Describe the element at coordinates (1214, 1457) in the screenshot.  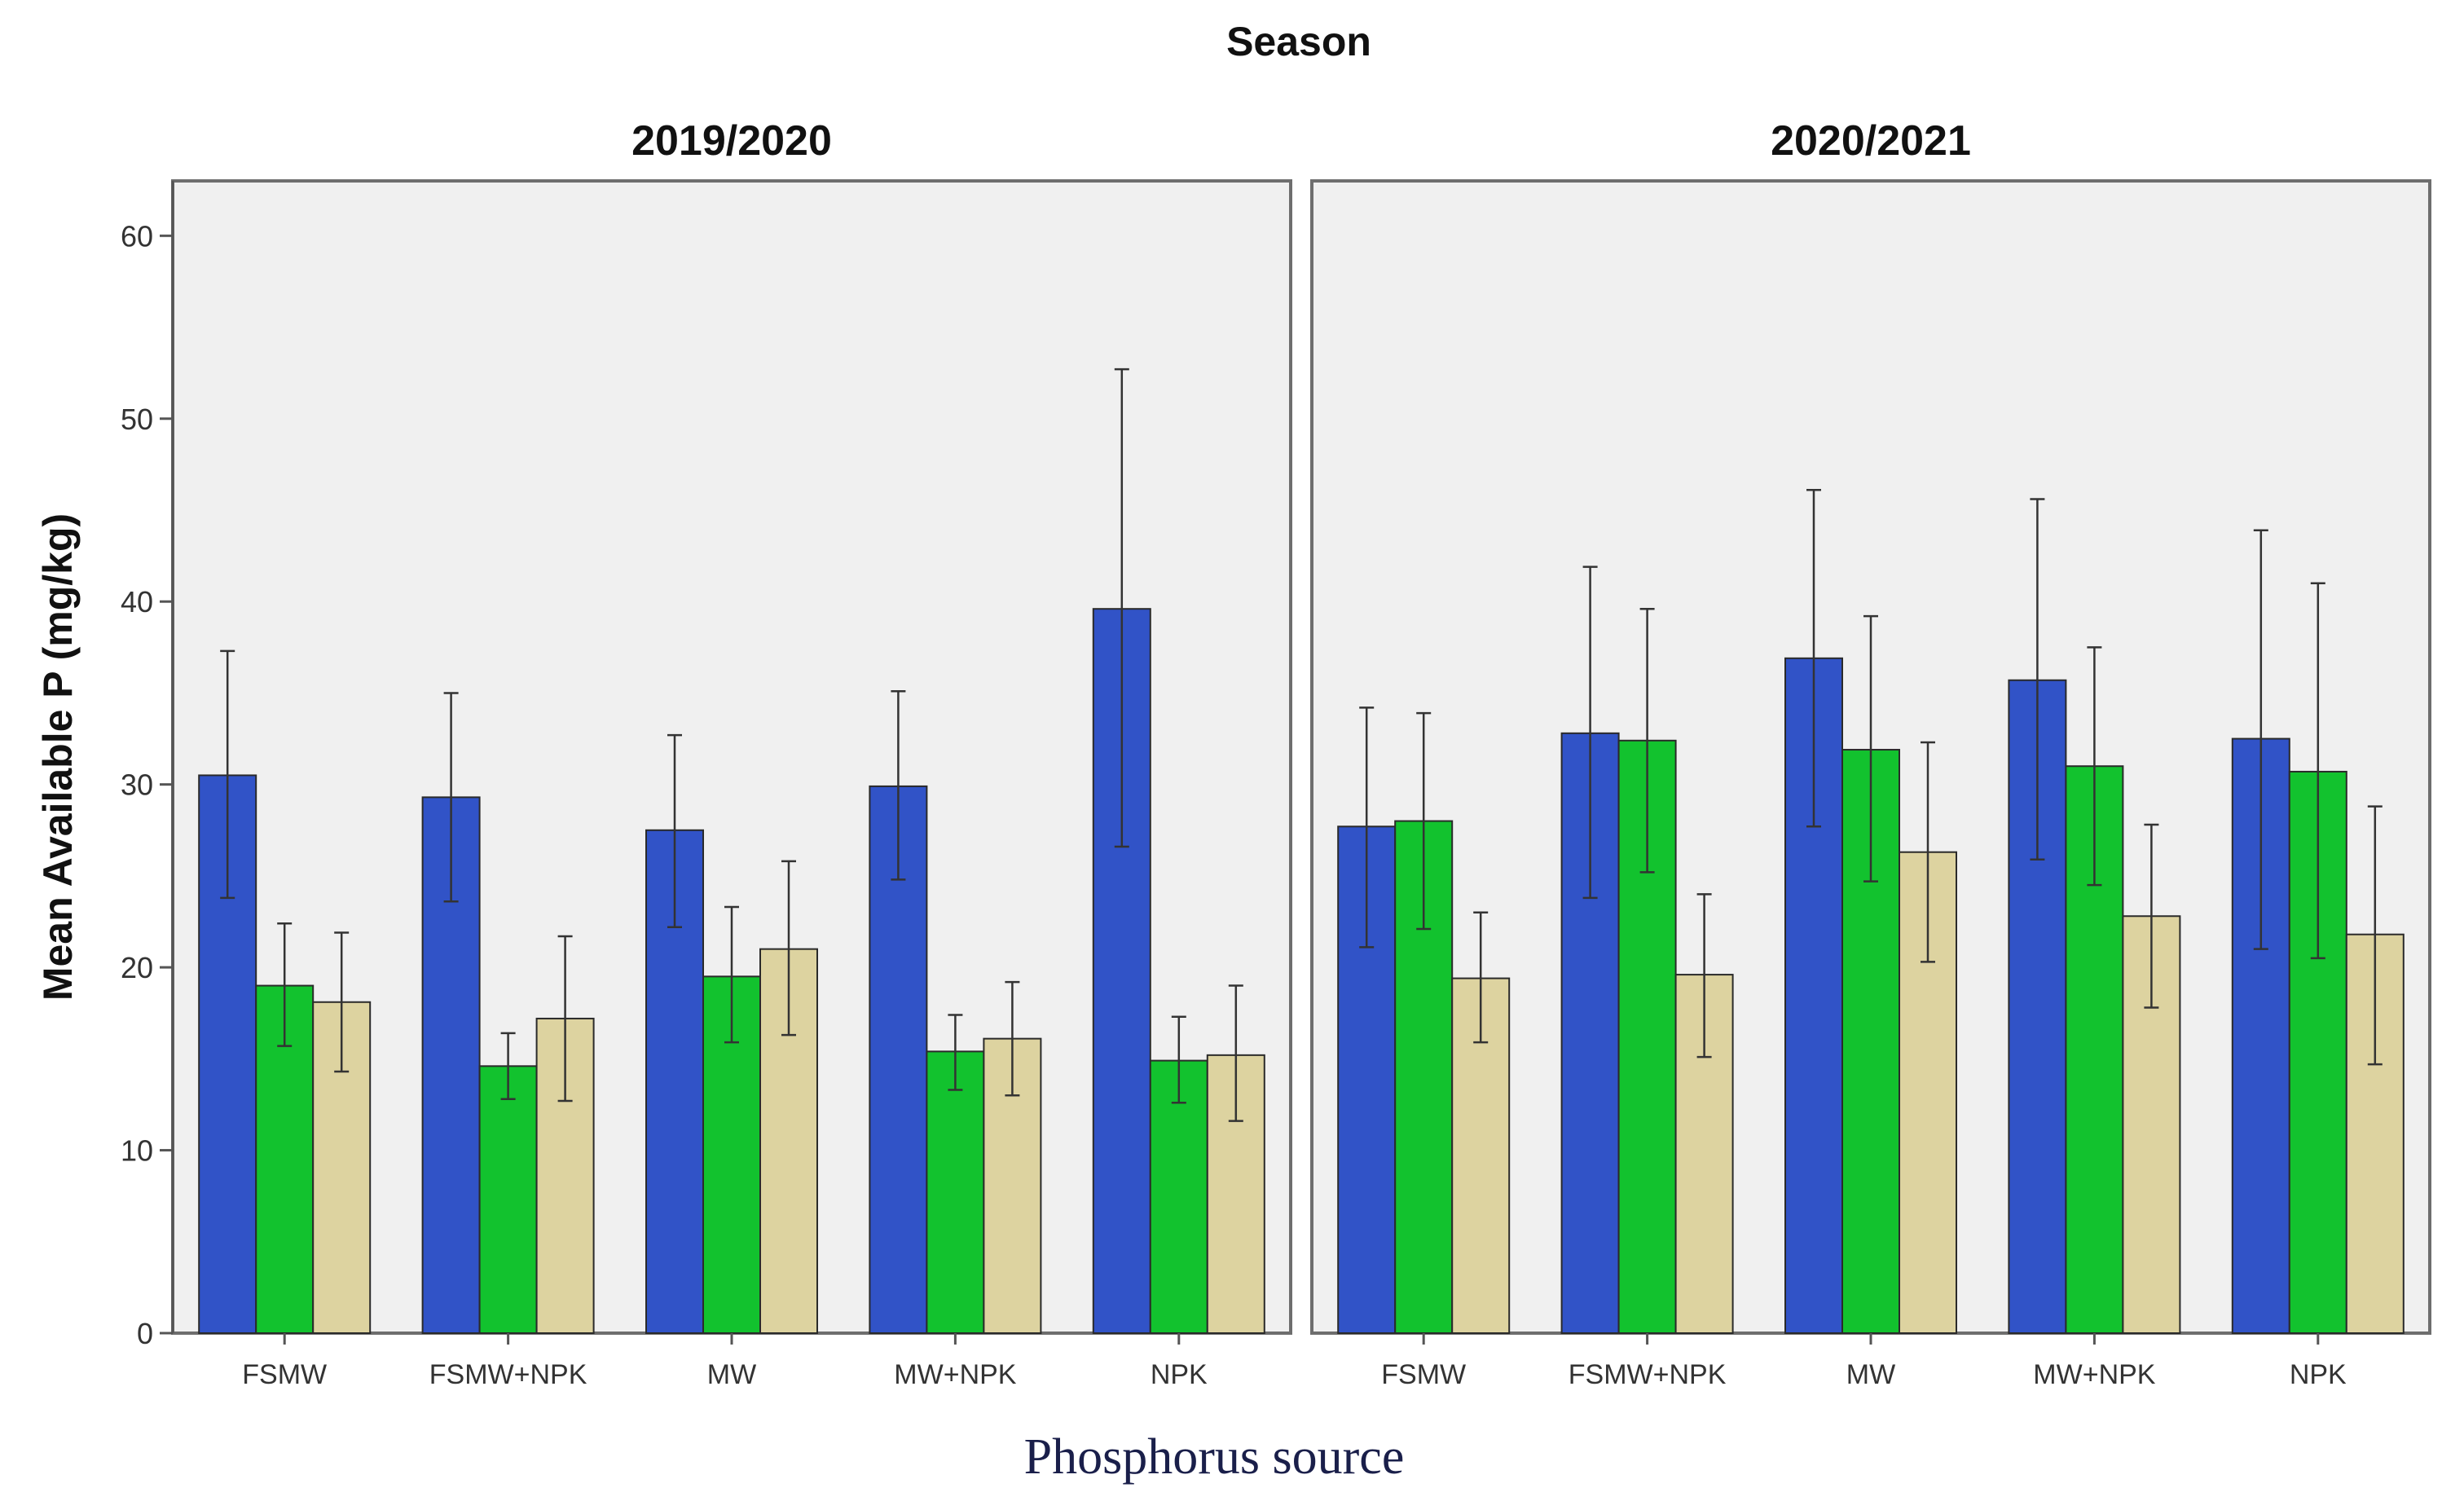
I see `x-axis-label: Phosphorus source` at that location.